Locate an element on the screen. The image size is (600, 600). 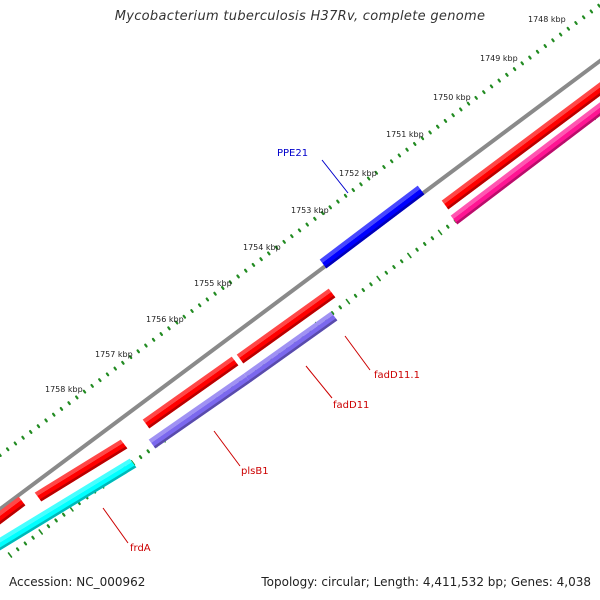
ppe21-gene is located at coordinates (372, 227).